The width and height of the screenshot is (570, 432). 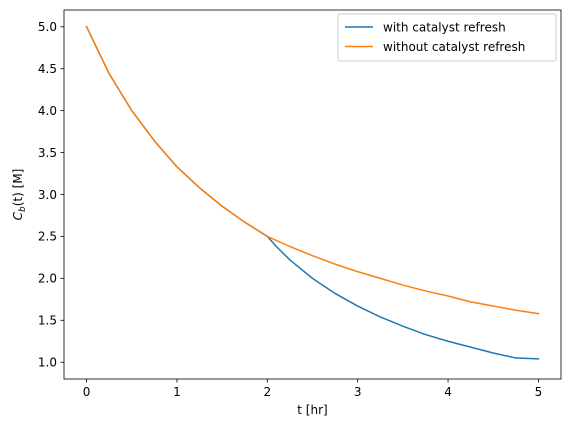 What do you see at coordinates (312, 410) in the screenshot?
I see `x-axis-label: t [hr]` at bounding box center [312, 410].